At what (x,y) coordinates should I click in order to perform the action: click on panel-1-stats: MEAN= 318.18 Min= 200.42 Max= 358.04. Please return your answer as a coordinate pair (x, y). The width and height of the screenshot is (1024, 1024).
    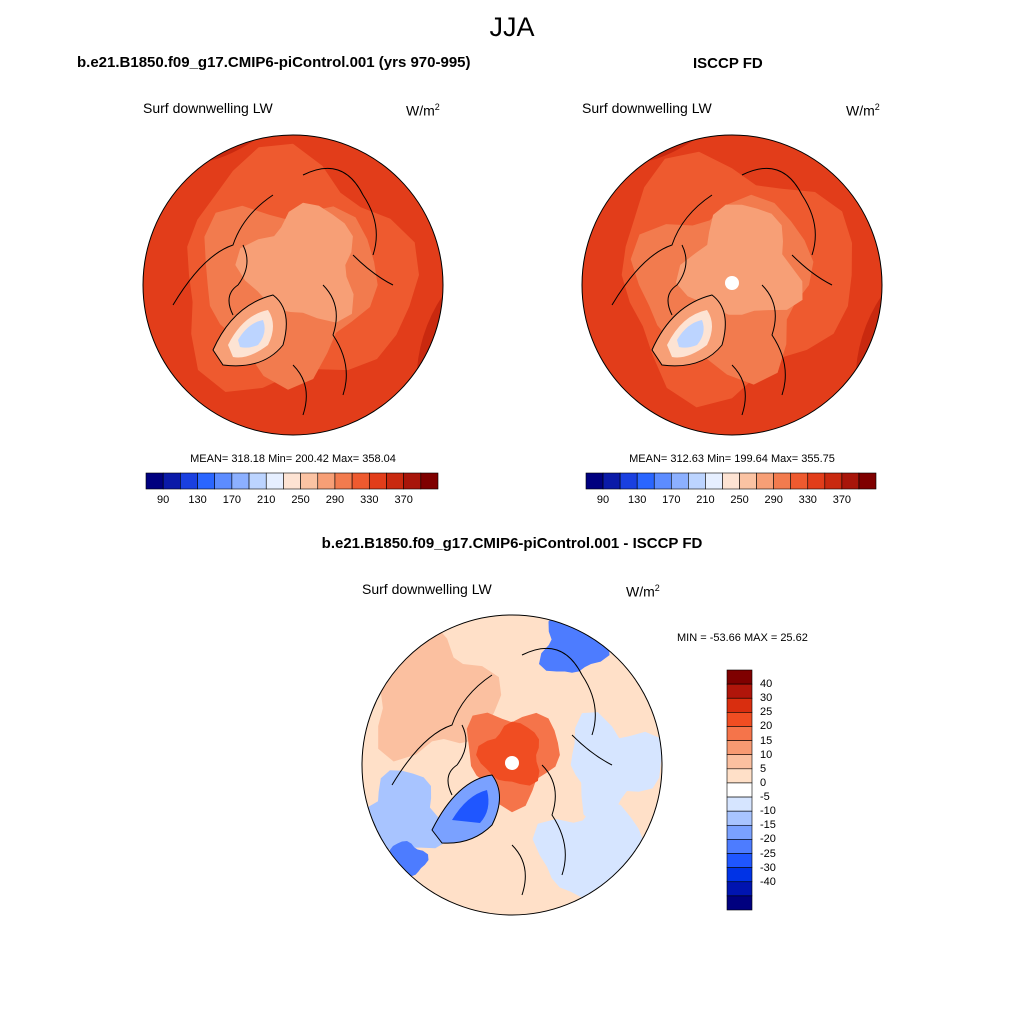
    Looking at the image, I should click on (293, 459).